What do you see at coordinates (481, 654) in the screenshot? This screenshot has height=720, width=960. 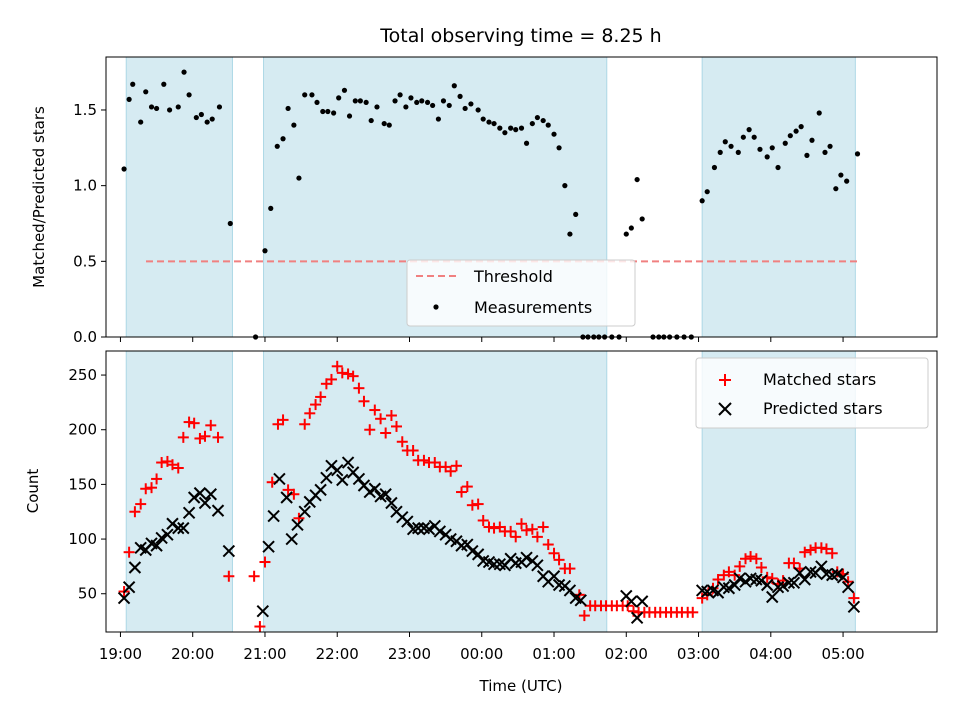 I see `bottom-xtick-label-5: 00:00` at bounding box center [481, 654].